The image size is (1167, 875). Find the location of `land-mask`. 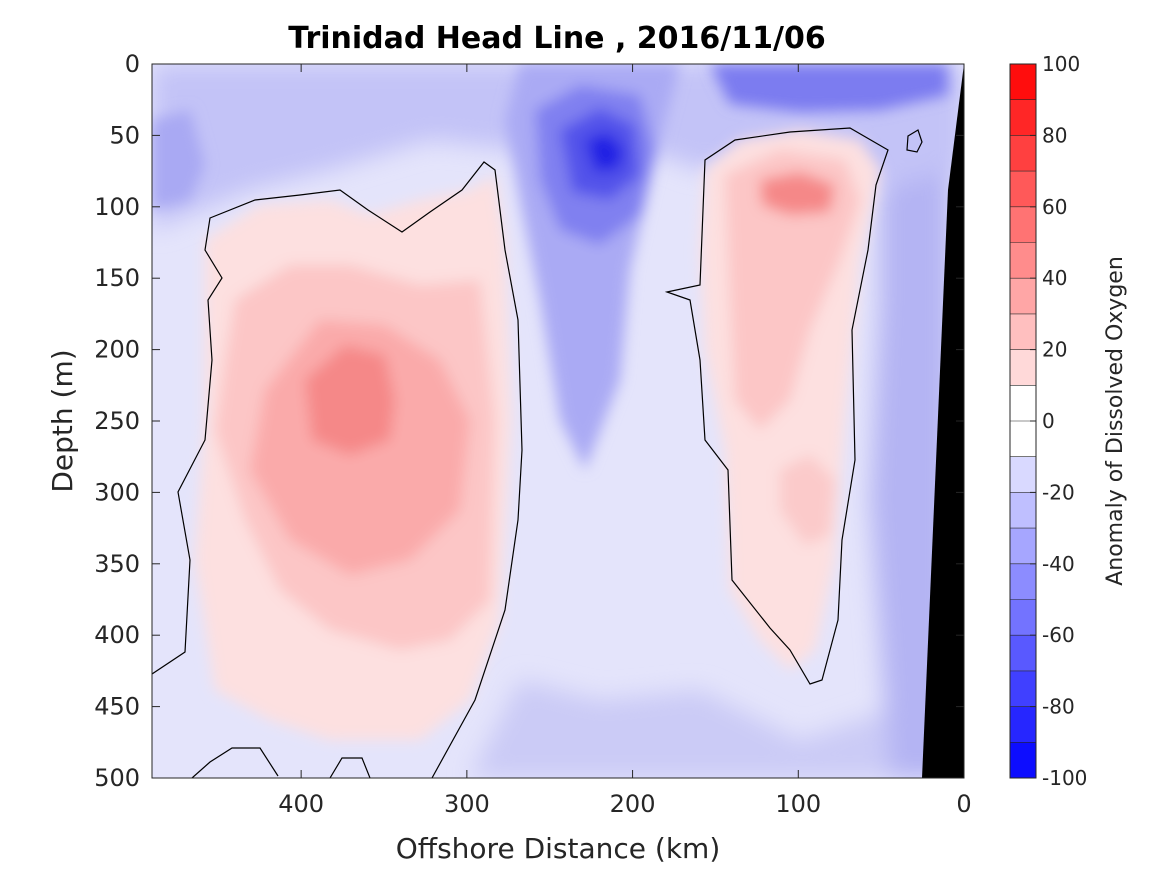

land-mask is located at coordinates (943, 421).